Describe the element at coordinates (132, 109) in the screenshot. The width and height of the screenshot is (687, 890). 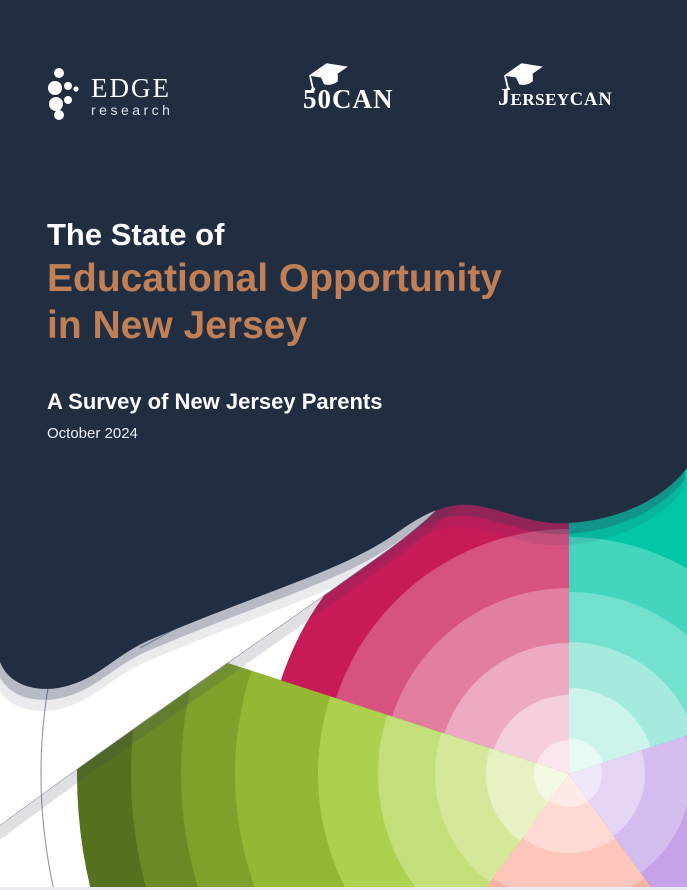
I see `edge-logo-subtext: research` at that location.